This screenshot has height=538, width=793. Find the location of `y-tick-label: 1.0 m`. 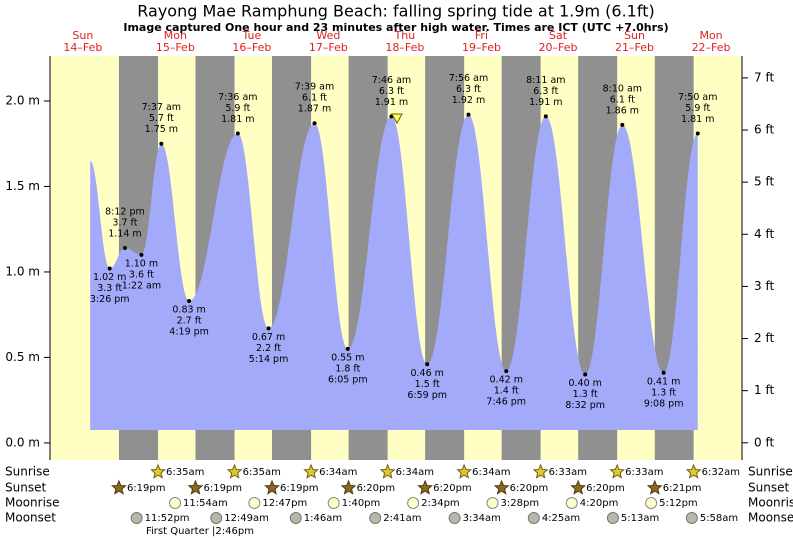

y-tick-label: 1.0 m is located at coordinates (22, 271).